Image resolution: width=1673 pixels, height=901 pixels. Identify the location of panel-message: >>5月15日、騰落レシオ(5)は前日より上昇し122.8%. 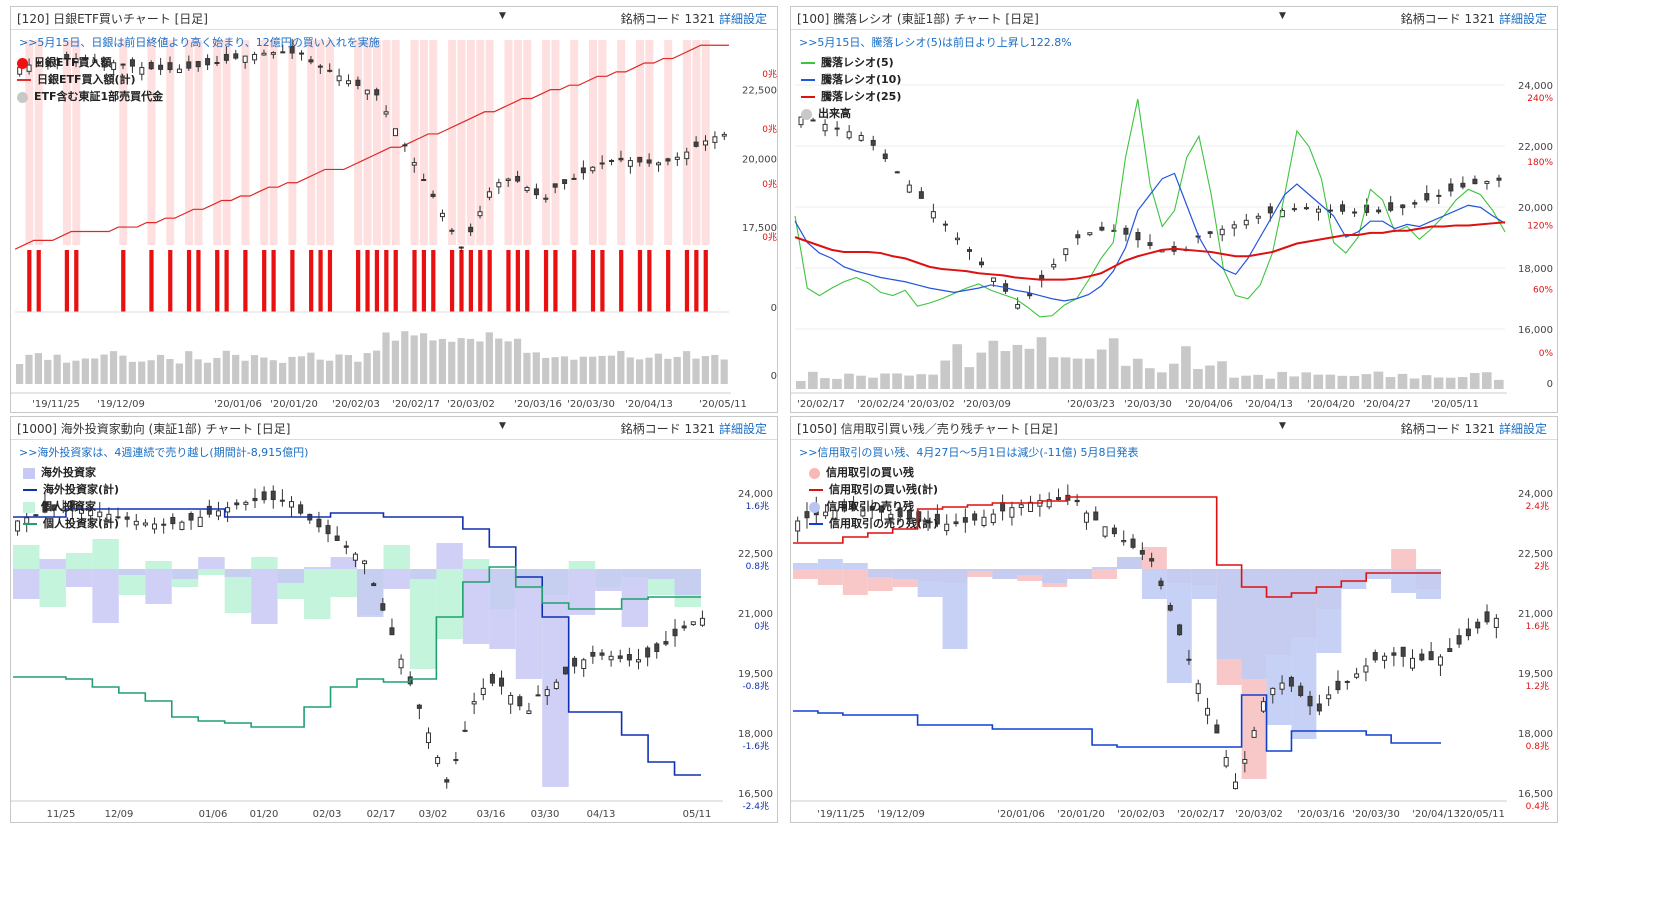
(935, 42).